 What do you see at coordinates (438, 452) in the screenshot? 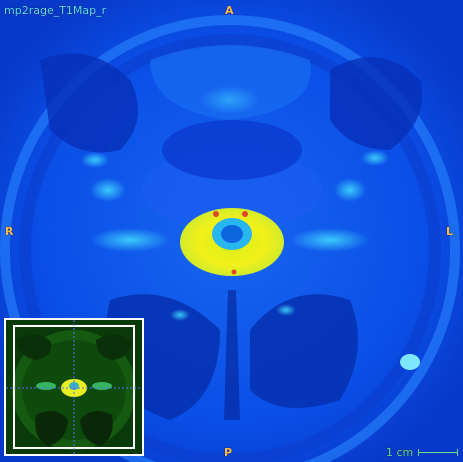
I see `scale-bar-icon` at bounding box center [438, 452].